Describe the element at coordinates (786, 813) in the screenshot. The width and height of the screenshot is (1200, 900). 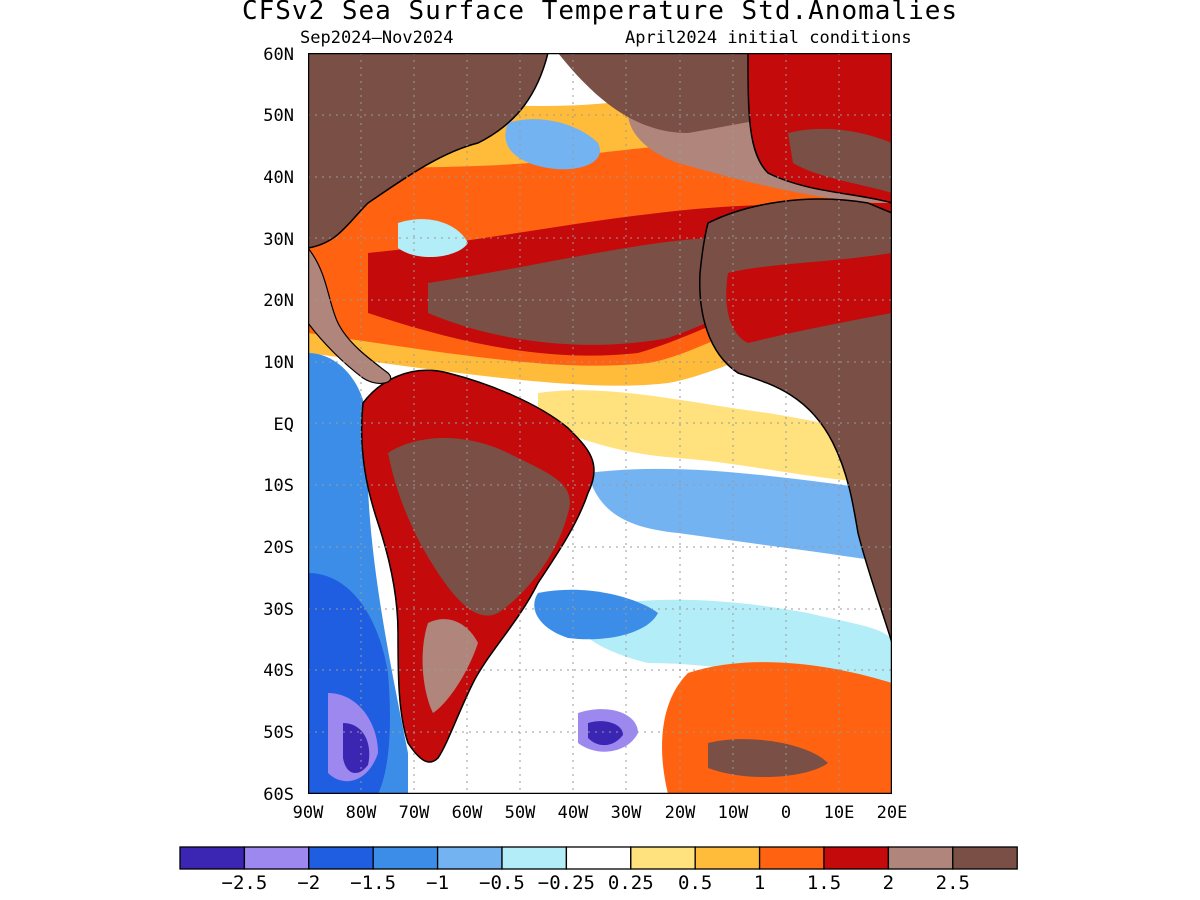
I see `lon-label-0: 0` at that location.